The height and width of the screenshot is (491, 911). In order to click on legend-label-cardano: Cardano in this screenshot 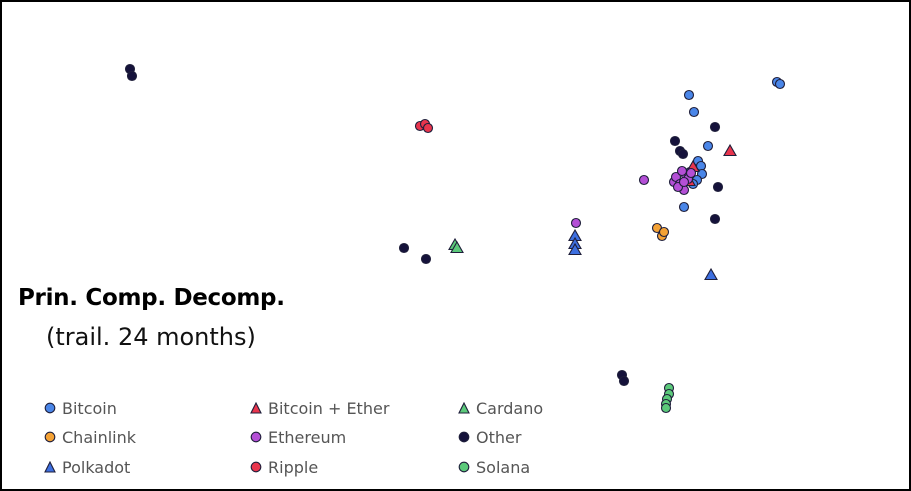, I will do `click(510, 408)`.